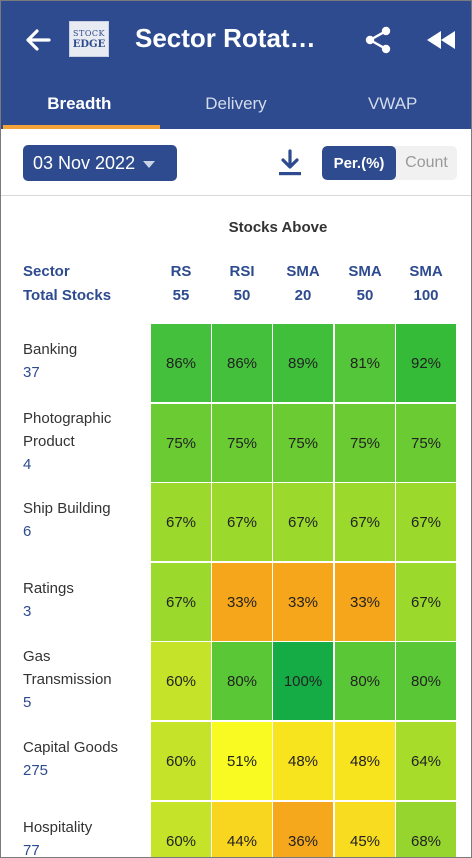  Describe the element at coordinates (303, 829) in the screenshot. I see `heatmap-cell: 36%` at that location.